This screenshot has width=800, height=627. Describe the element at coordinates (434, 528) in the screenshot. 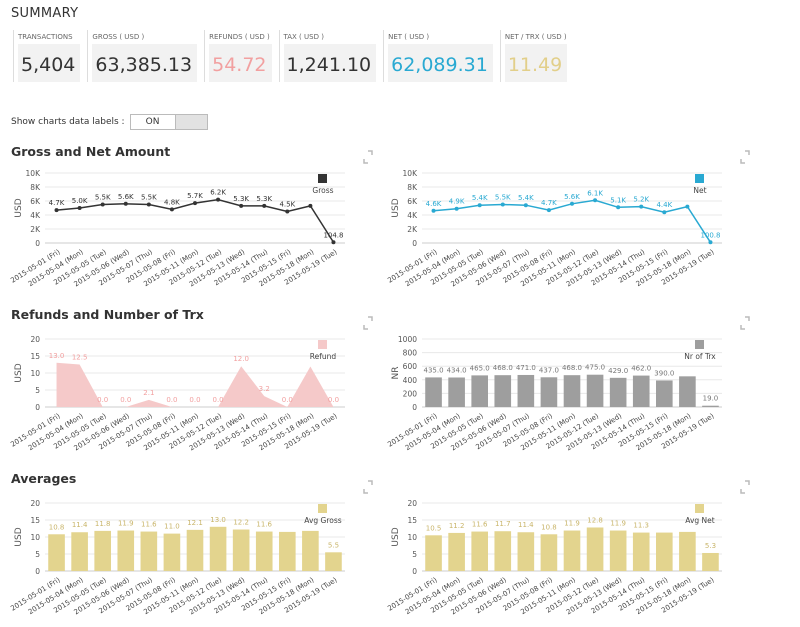

I see `data-label: 10.5` at that location.